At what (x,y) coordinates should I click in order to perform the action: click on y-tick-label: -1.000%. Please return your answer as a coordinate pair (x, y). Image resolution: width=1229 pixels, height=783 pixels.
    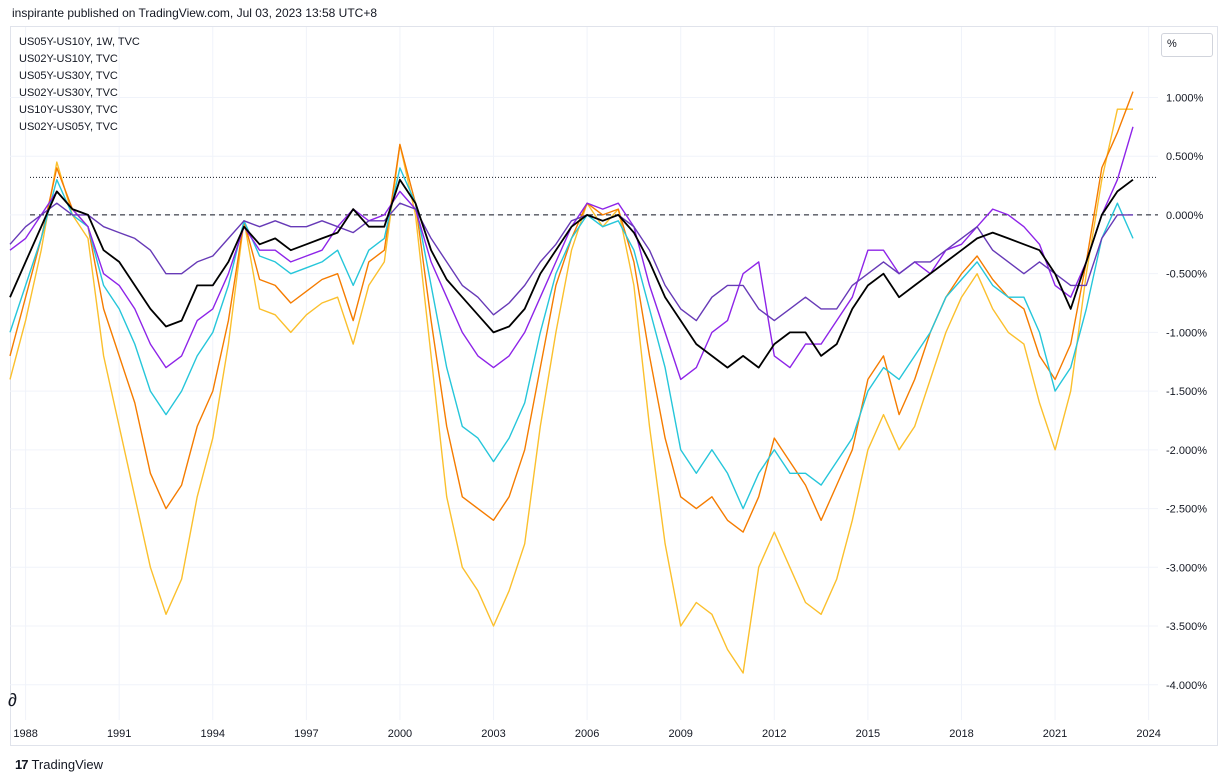
    Looking at the image, I should click on (1186, 333).